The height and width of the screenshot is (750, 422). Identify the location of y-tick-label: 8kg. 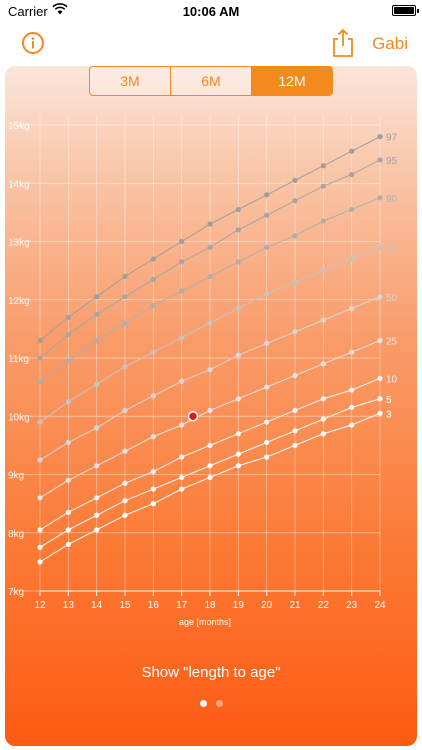
(16, 534).